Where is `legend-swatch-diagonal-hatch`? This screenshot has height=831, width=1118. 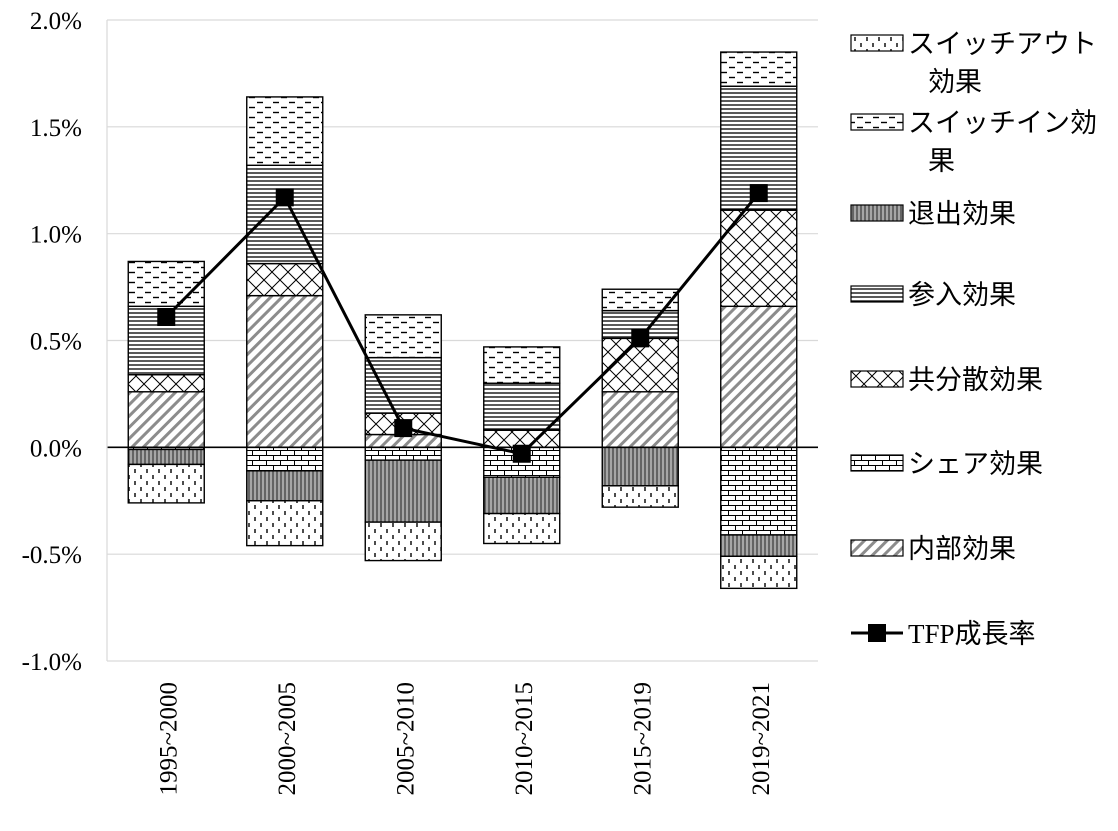
legend-swatch-diagonal-hatch is located at coordinates (877, 548).